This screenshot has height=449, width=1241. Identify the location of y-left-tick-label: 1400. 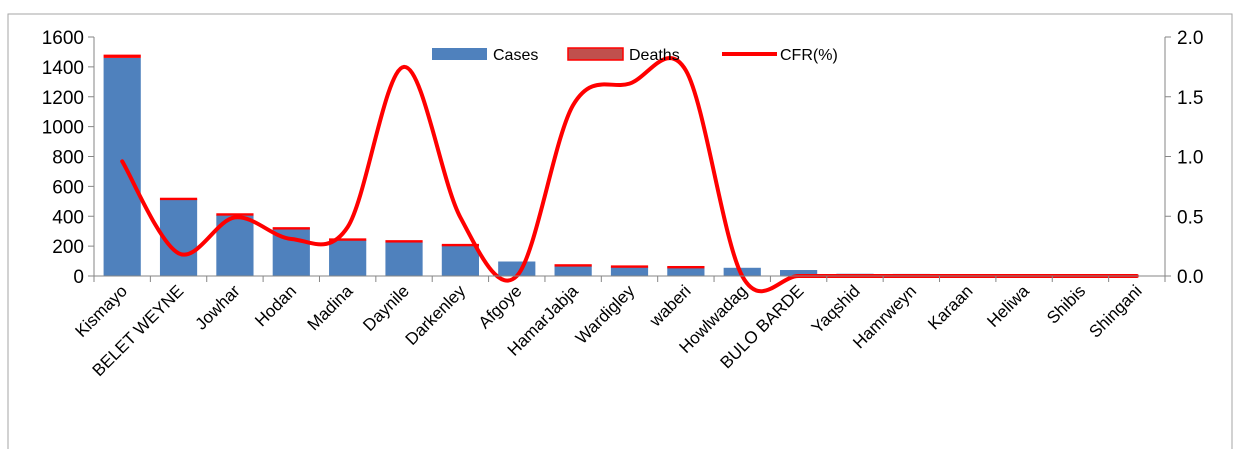
(63, 68).